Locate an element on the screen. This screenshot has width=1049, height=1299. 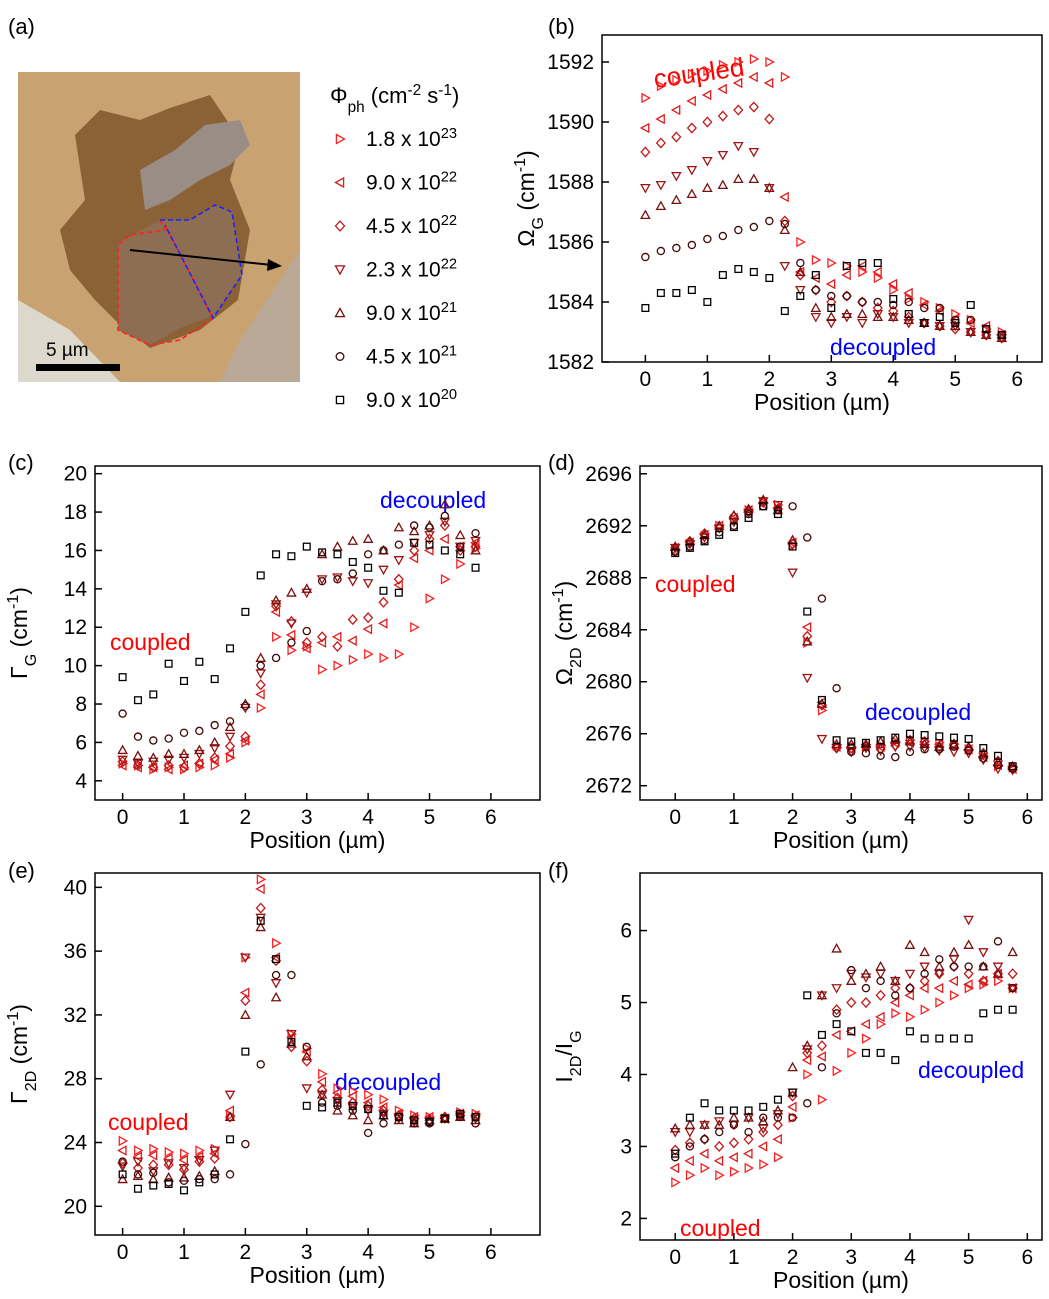
flake-region is located at coordinates (180, 275).